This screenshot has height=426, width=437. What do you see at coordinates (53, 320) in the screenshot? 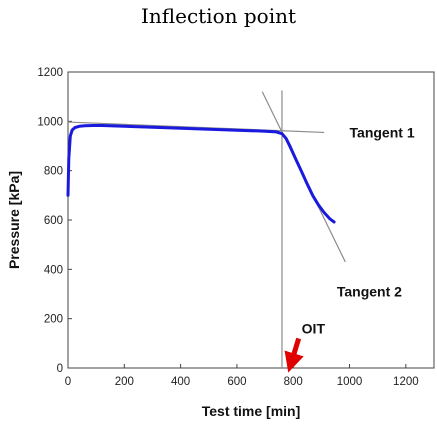
I see `y-tick-label: 200` at bounding box center [53, 320].